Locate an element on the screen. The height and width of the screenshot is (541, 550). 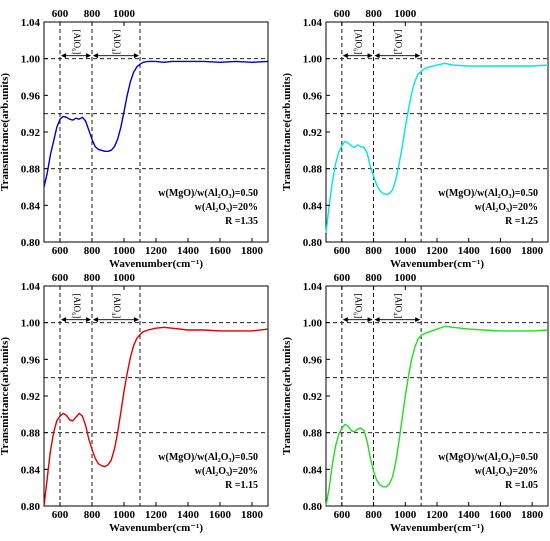
annotation-text: R =1.25 is located at coordinates (521, 221).